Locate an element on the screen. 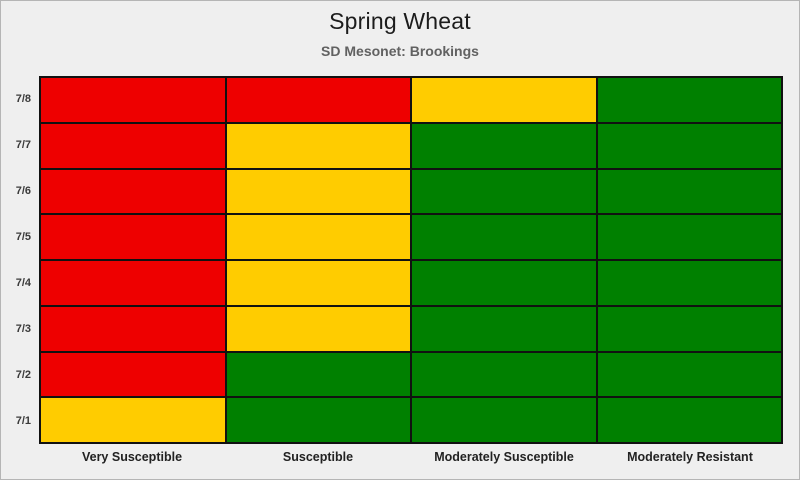 The height and width of the screenshot is (480, 800). column-label: Very Susceptible is located at coordinates (132, 457).